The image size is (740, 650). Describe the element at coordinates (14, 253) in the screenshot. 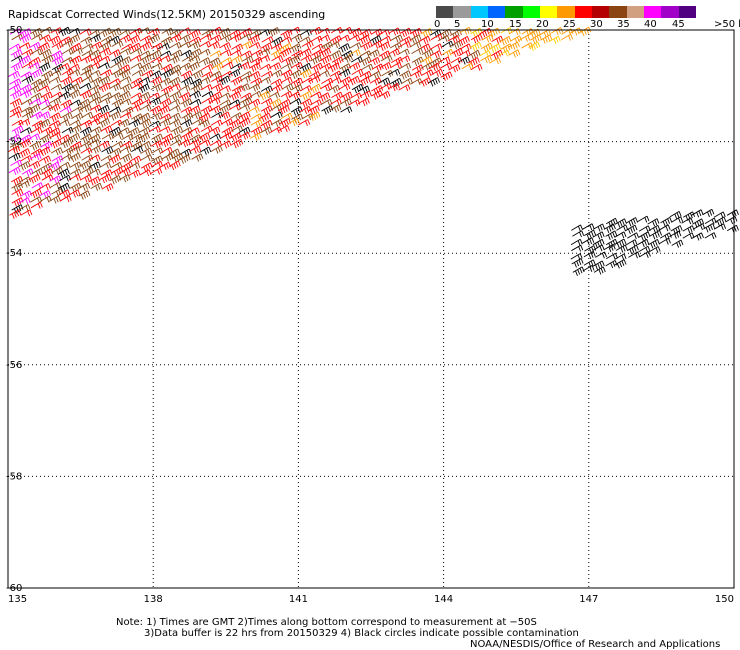

I see `latitude-tick-label: -54` at that location.